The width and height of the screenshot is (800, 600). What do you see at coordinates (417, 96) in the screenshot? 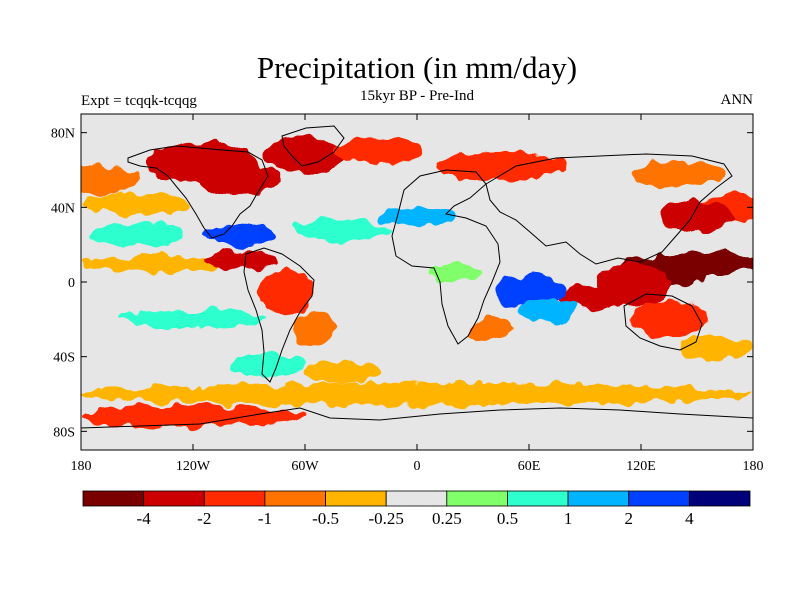
I see `plot-subtitle: 15kyr BP - Pre-Ind` at bounding box center [417, 96].